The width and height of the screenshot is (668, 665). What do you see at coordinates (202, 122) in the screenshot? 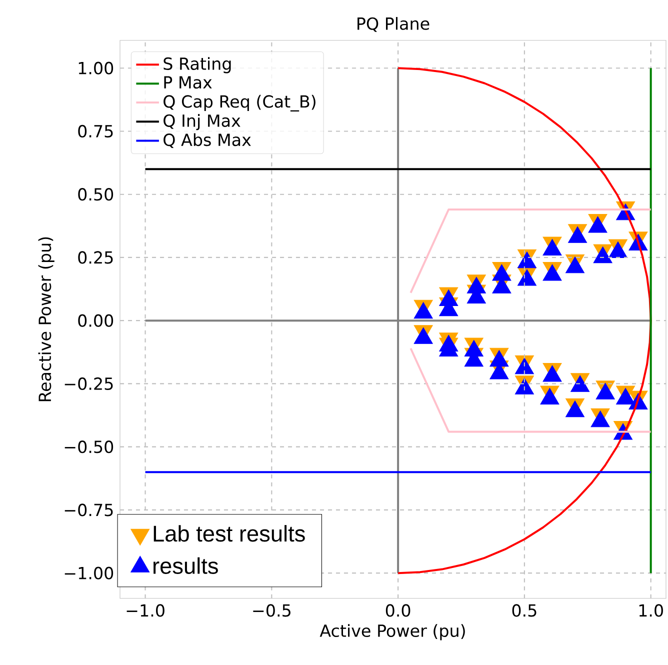
I see `legend-label: Q Inj Max` at bounding box center [202, 122].